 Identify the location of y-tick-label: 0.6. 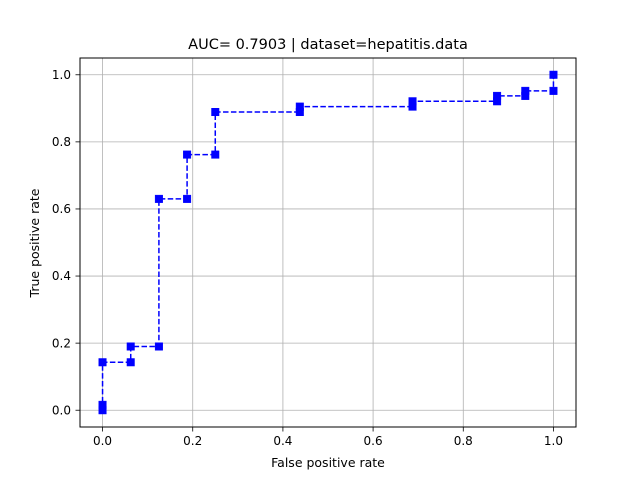
(61, 209).